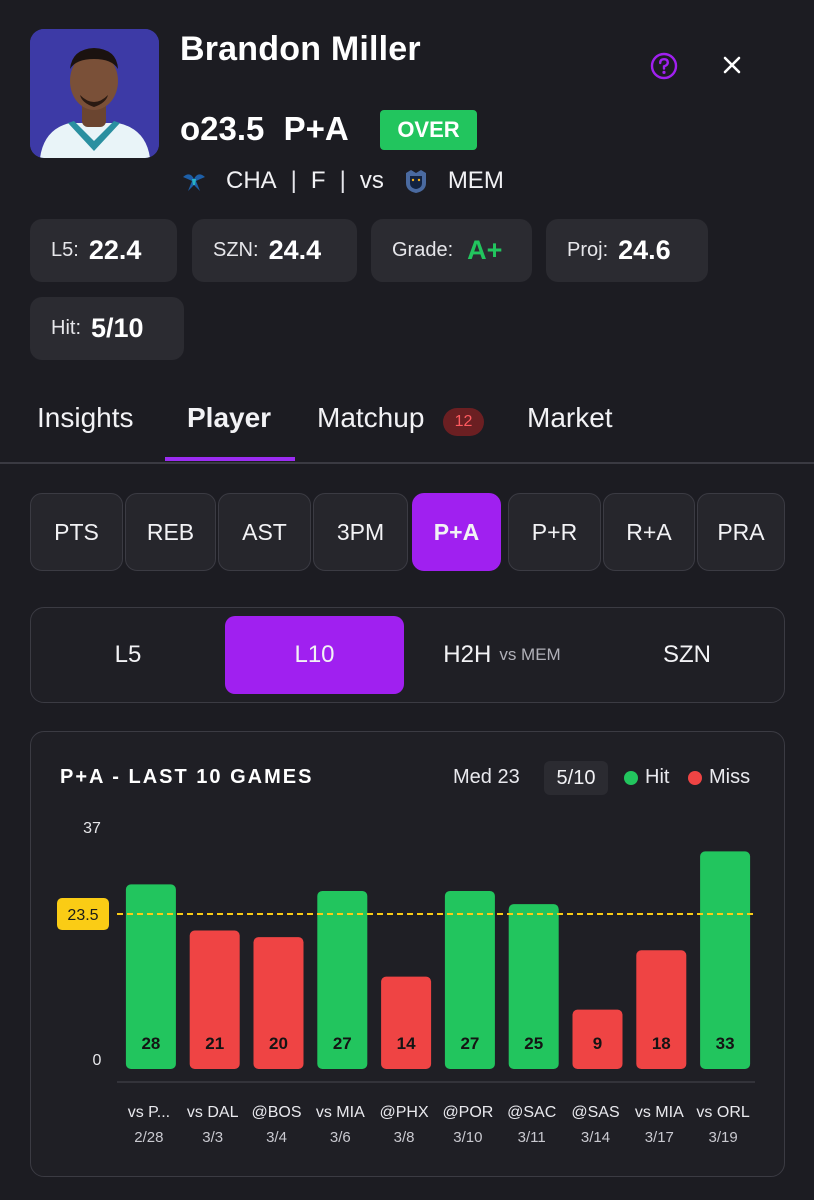 This screenshot has width=814, height=1200. Describe the element at coordinates (467, 1137) in the screenshot. I see `x-tick-date: 3/10` at that location.